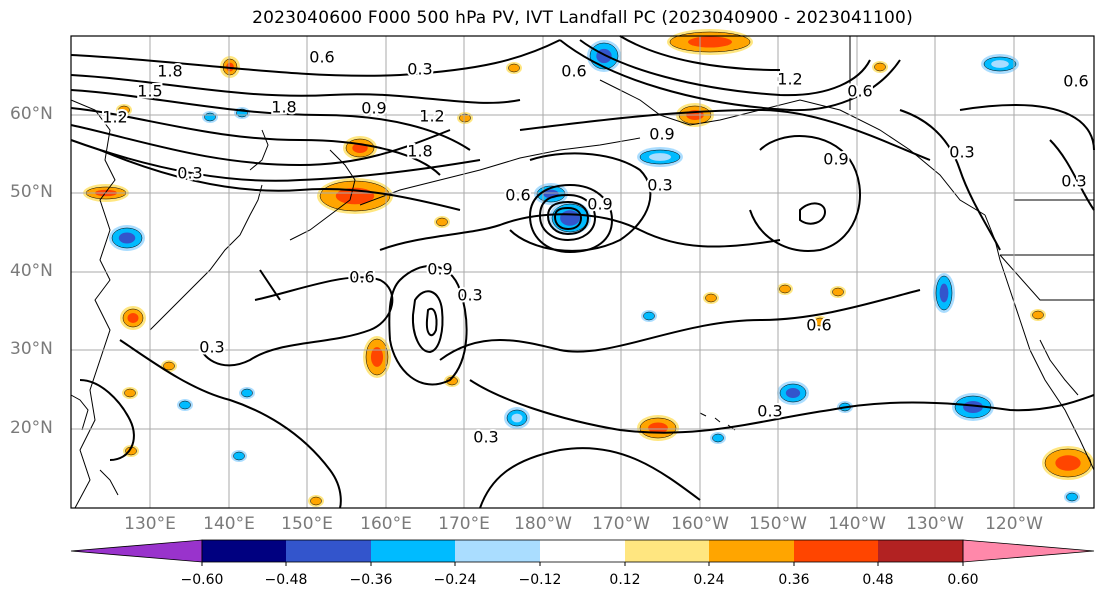  Describe the element at coordinates (229, 524) in the screenshot. I see `lon-label: 140°E` at that location.